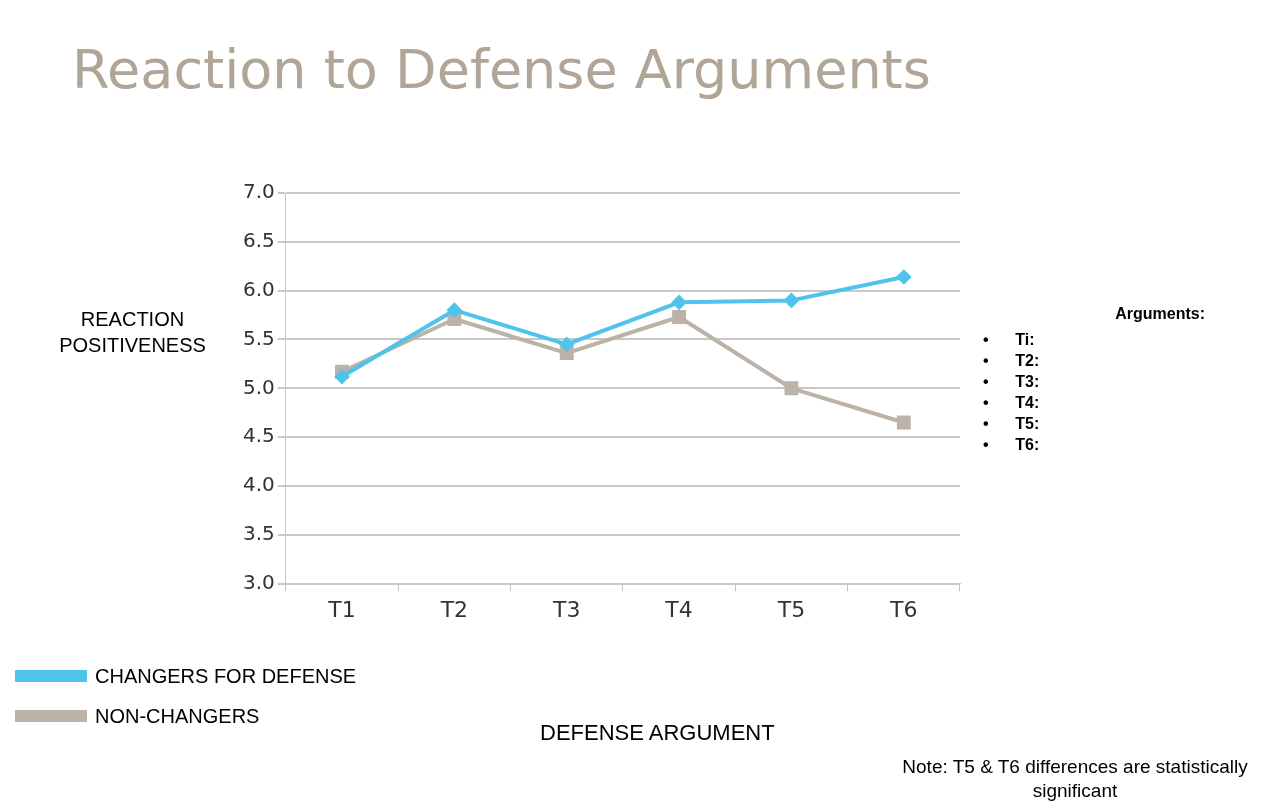 This screenshot has height=807, width=1270. I want to click on y-tick-label: 7.0, so click(258, 191).